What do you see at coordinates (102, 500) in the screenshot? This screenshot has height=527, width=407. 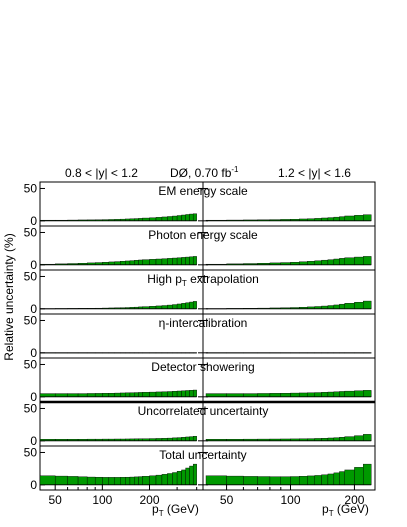 I see `x-tick-label: 100` at bounding box center [102, 500].